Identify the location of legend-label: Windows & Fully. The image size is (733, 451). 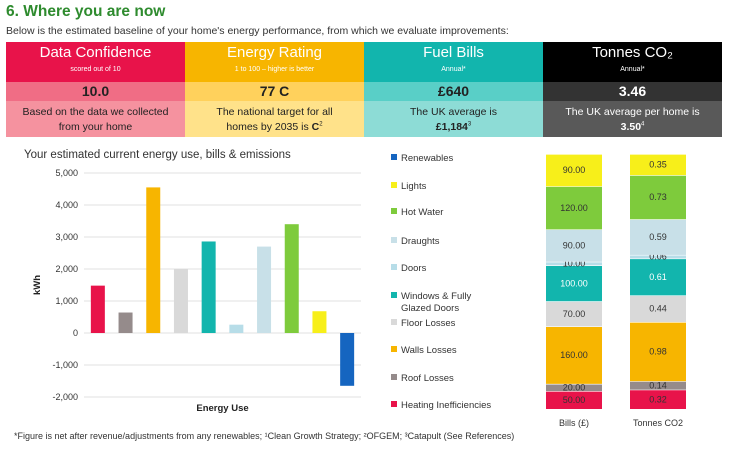
(436, 296).